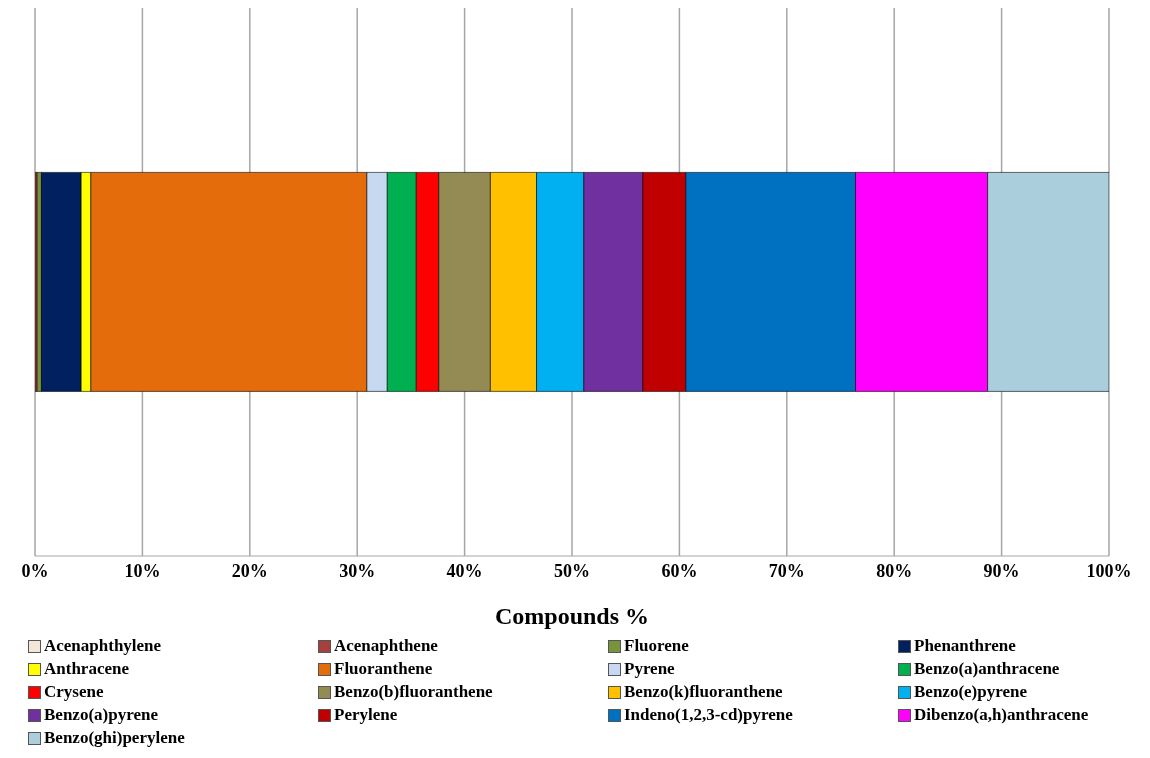  I want to click on x-tick-label: 10%, so click(142, 570).